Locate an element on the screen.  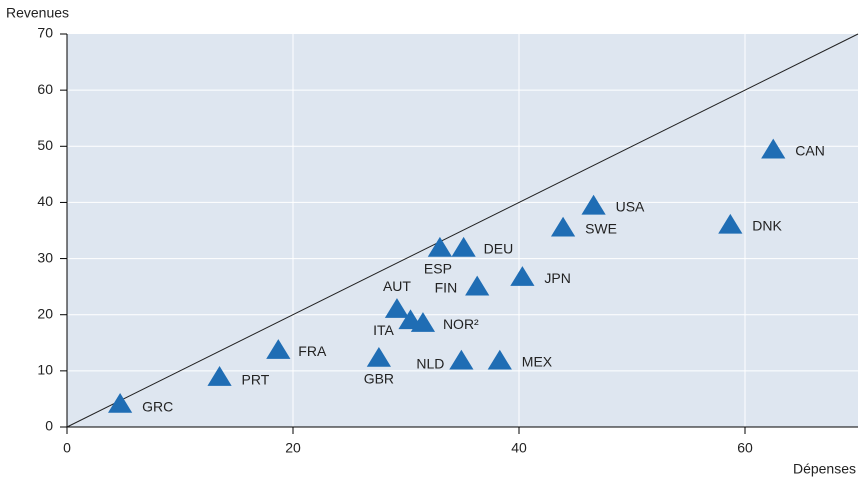
point-label: DNK is located at coordinates (767, 226).